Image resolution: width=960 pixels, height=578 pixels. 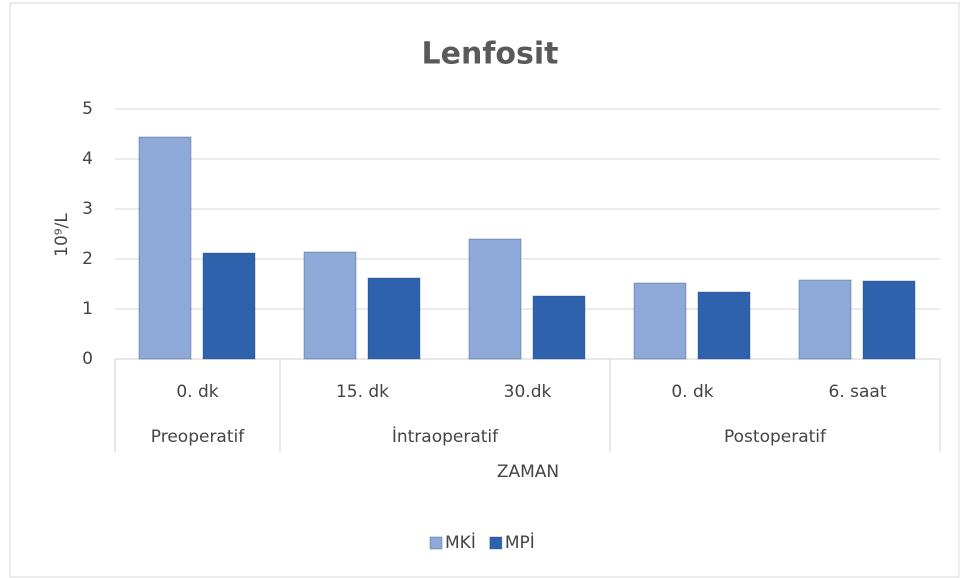 What do you see at coordinates (362, 392) in the screenshot?
I see `x-tick-label: 15. dk` at bounding box center [362, 392].